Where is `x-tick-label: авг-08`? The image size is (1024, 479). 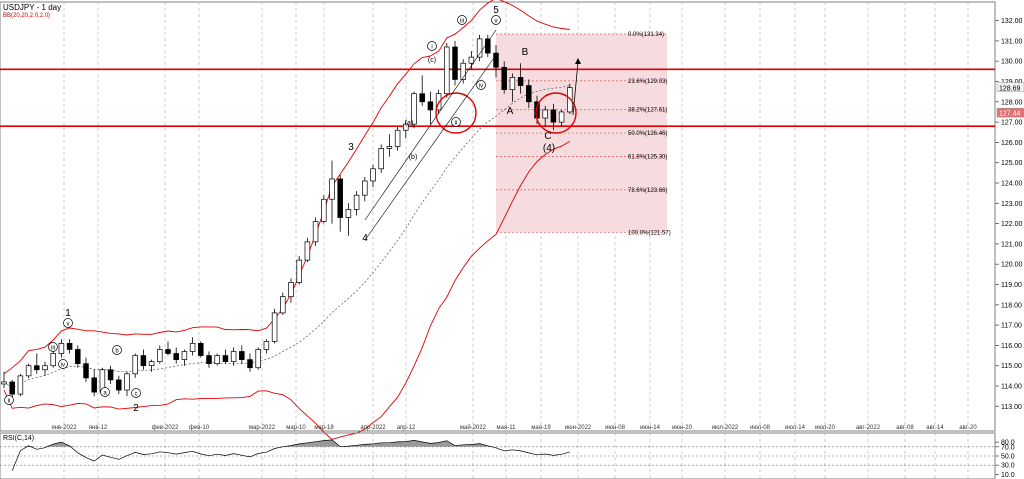
x-tick-label: авг-08 is located at coordinates (905, 428).